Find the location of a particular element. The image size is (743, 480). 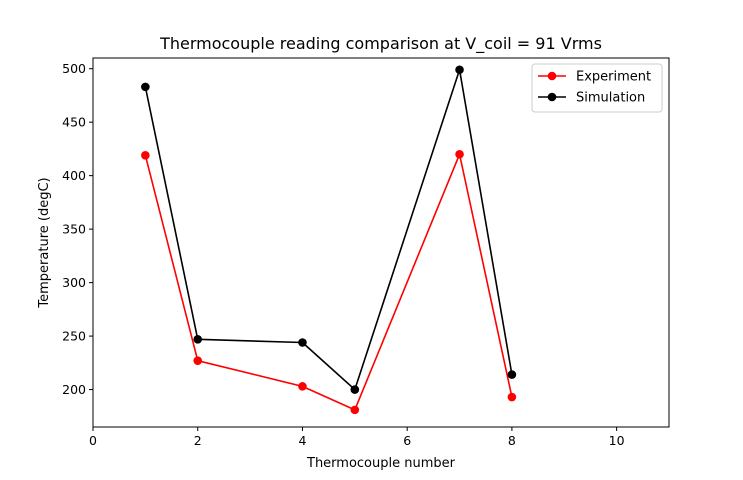

y-axis-label: Temperature (degC) is located at coordinates (44, 242).